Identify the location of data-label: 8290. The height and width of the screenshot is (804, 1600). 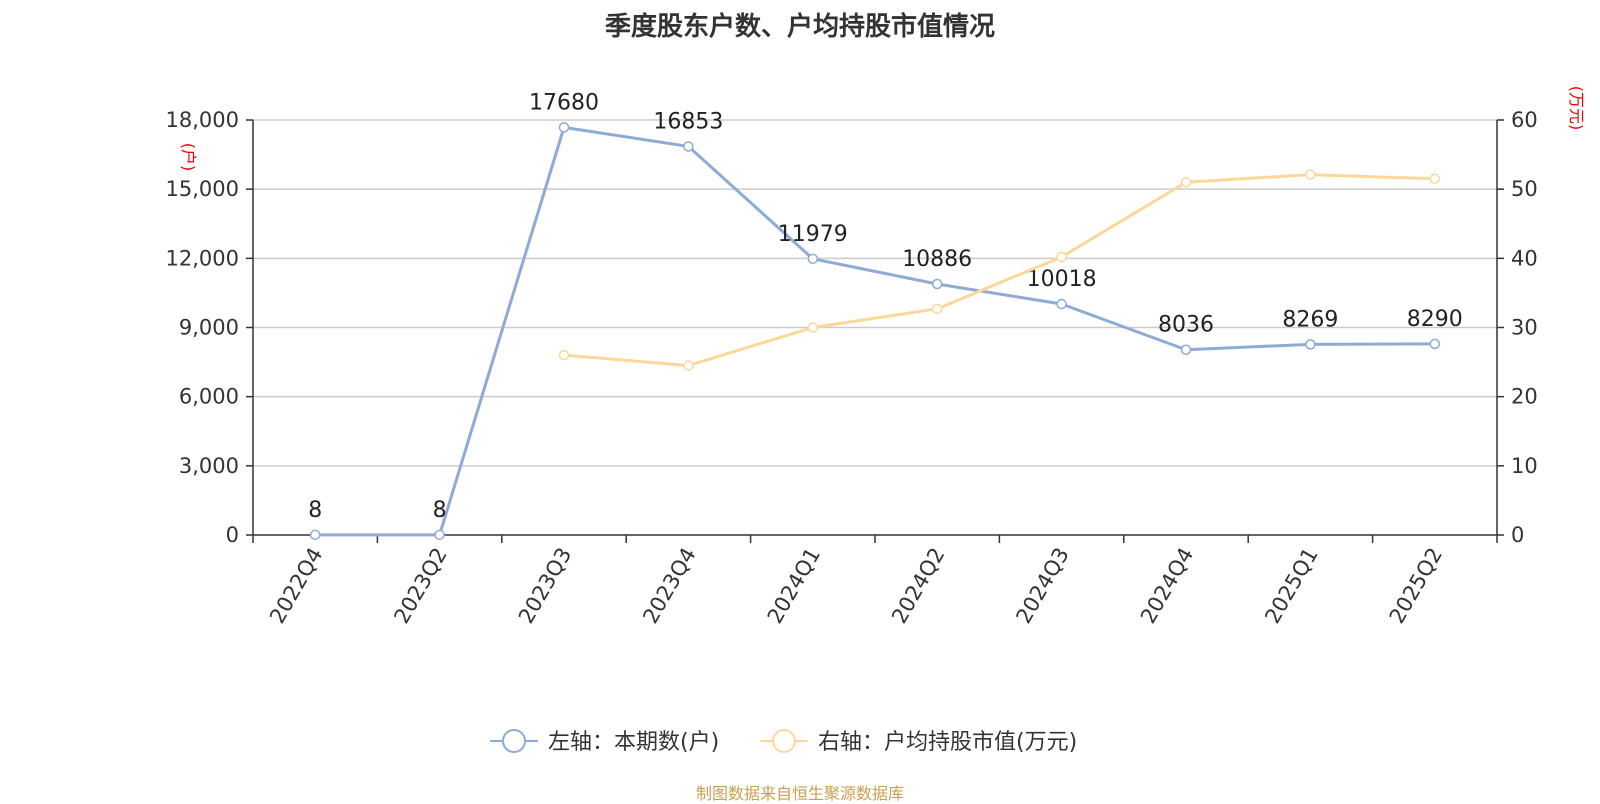
(1435, 319).